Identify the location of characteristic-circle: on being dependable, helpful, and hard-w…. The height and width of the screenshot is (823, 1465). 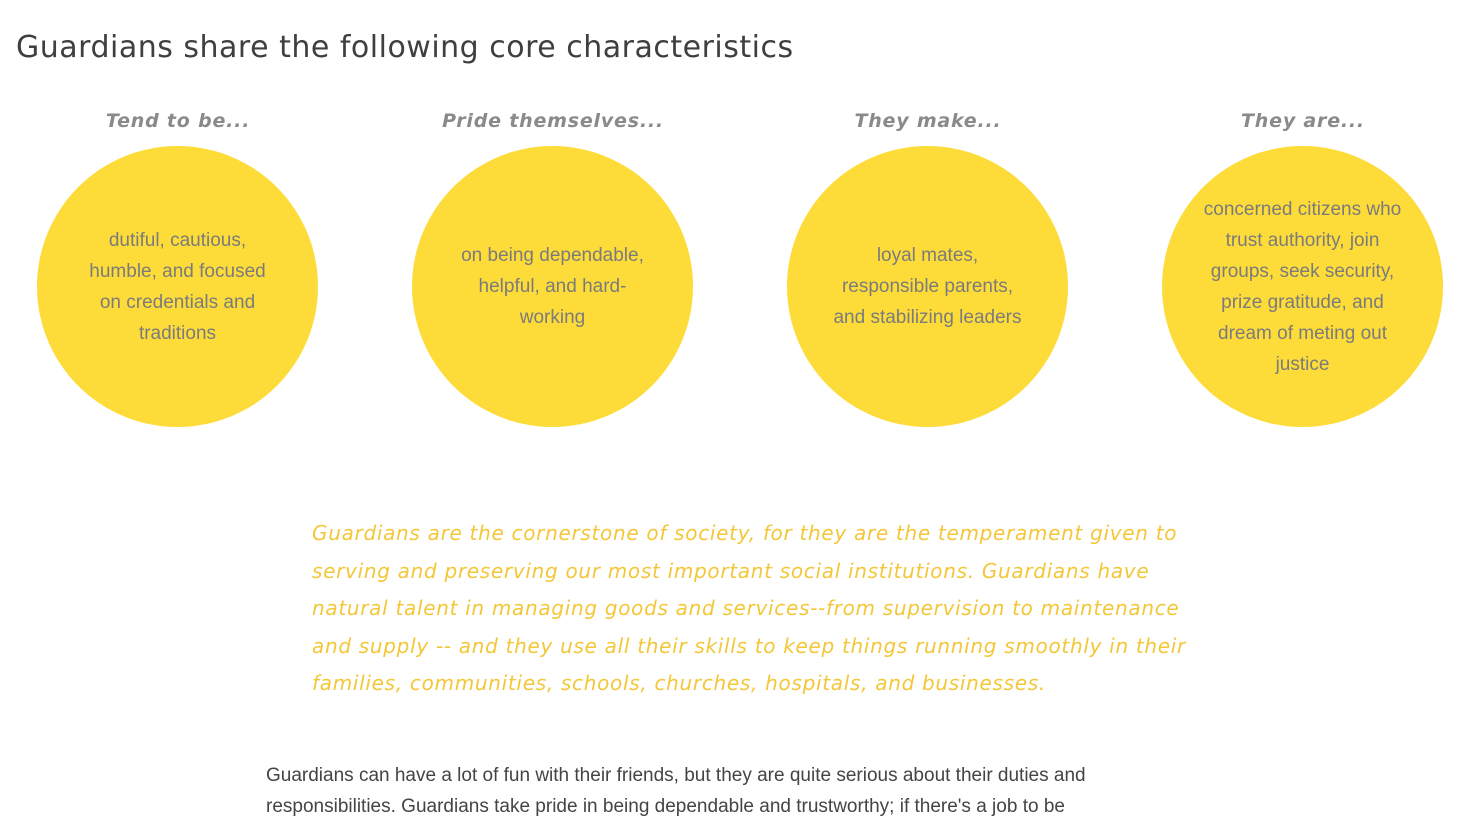
(552, 286).